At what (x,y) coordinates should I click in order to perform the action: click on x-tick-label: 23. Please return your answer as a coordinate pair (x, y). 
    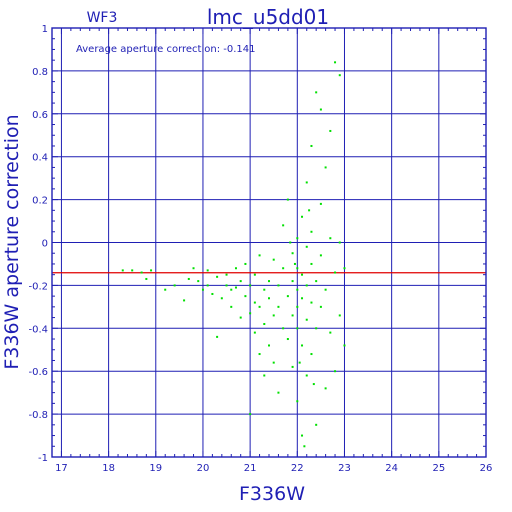
    Looking at the image, I should click on (344, 468).